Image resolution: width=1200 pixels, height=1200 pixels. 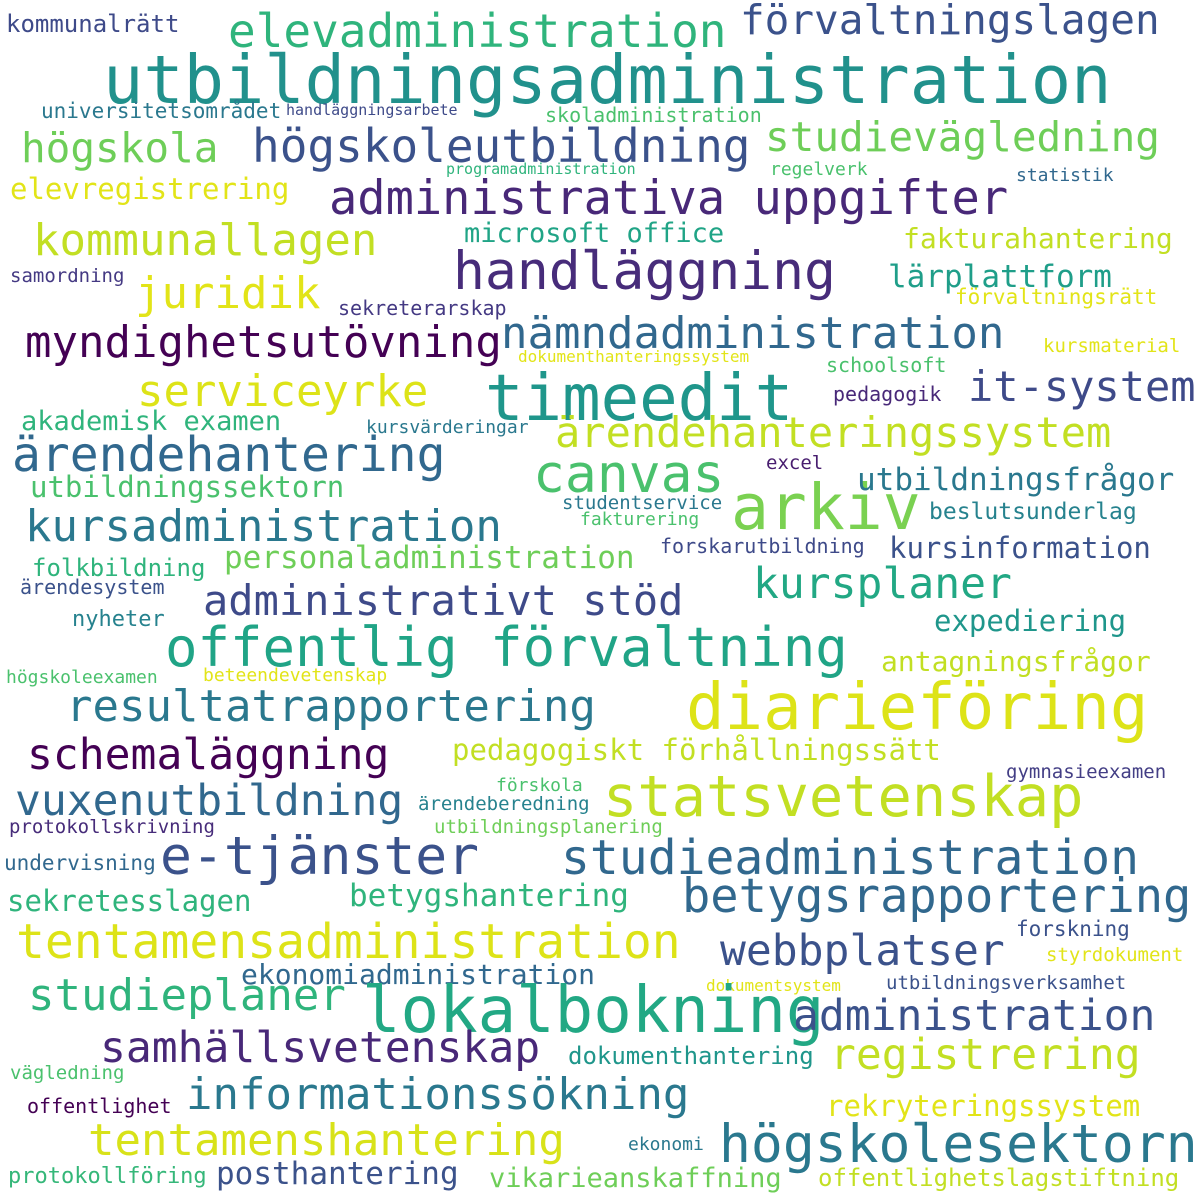 What do you see at coordinates (1073, 929) in the screenshot?
I see `word: forskning` at bounding box center [1073, 929].